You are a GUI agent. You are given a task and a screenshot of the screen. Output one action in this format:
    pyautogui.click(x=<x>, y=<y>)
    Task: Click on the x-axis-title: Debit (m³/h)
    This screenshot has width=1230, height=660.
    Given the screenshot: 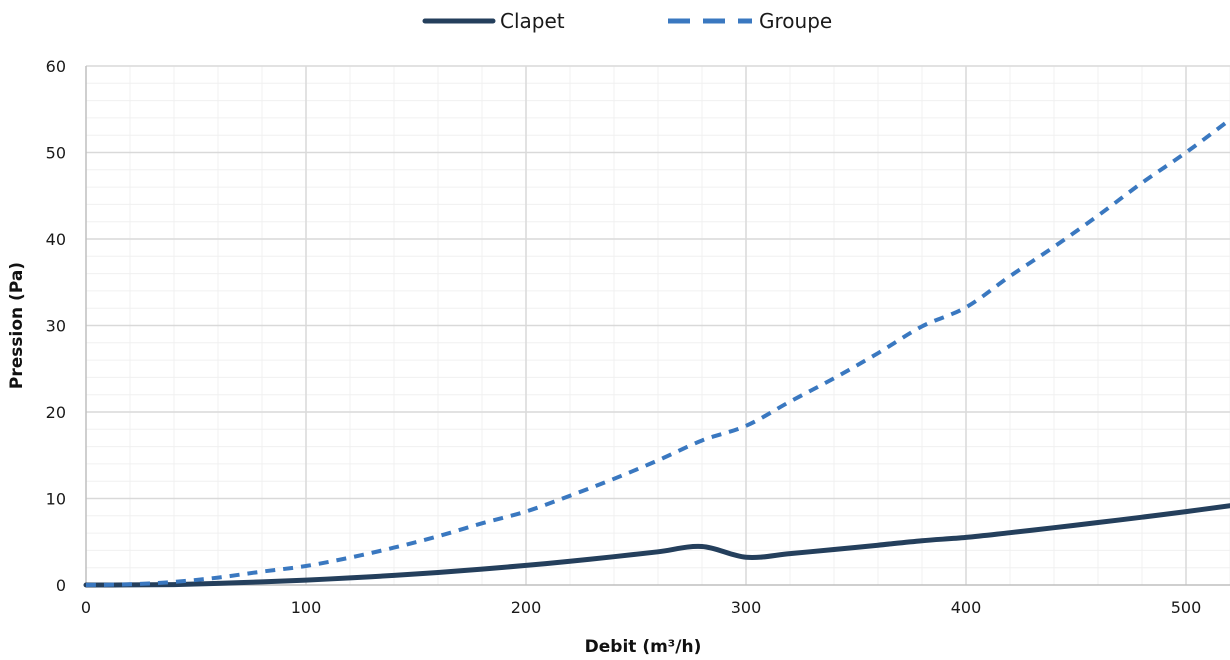 What is the action you would take?
    pyautogui.click(x=643, y=647)
    